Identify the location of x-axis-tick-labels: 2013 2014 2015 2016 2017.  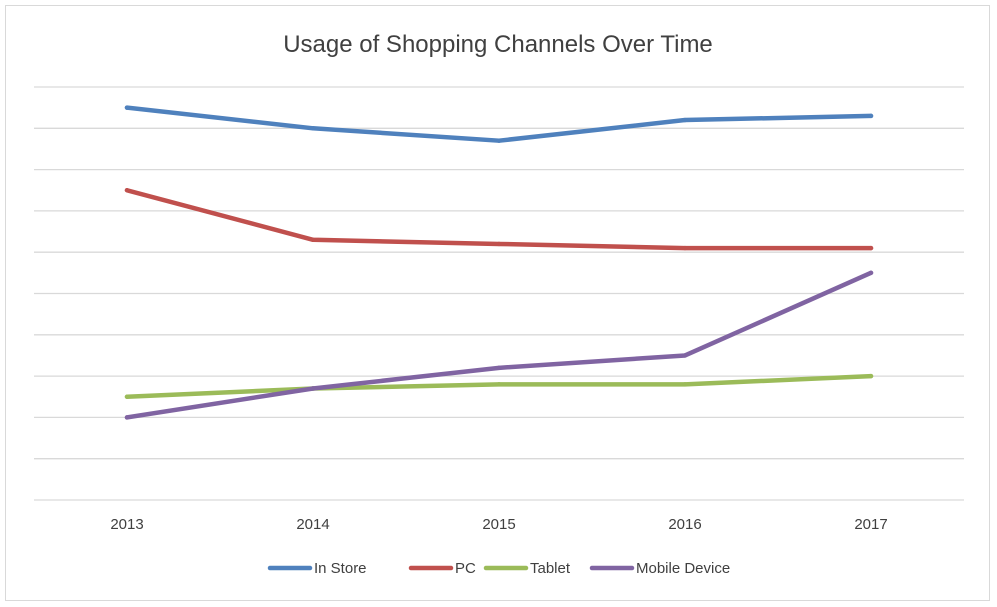
(498, 524).